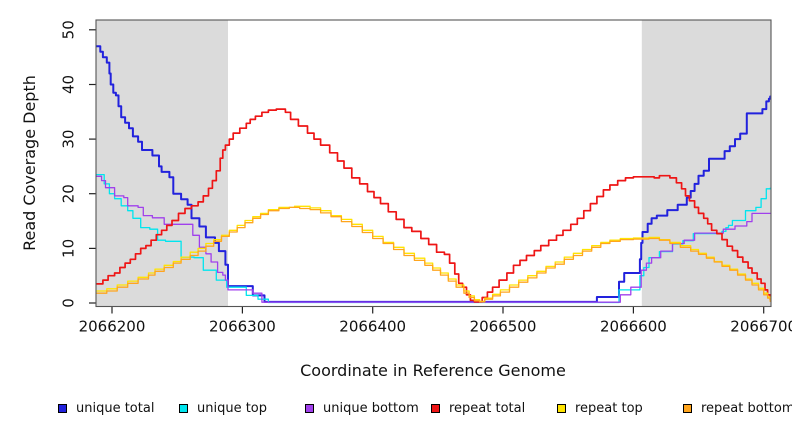 This screenshot has width=792, height=432. I want to click on legend-label: repeat total, so click(487, 408).